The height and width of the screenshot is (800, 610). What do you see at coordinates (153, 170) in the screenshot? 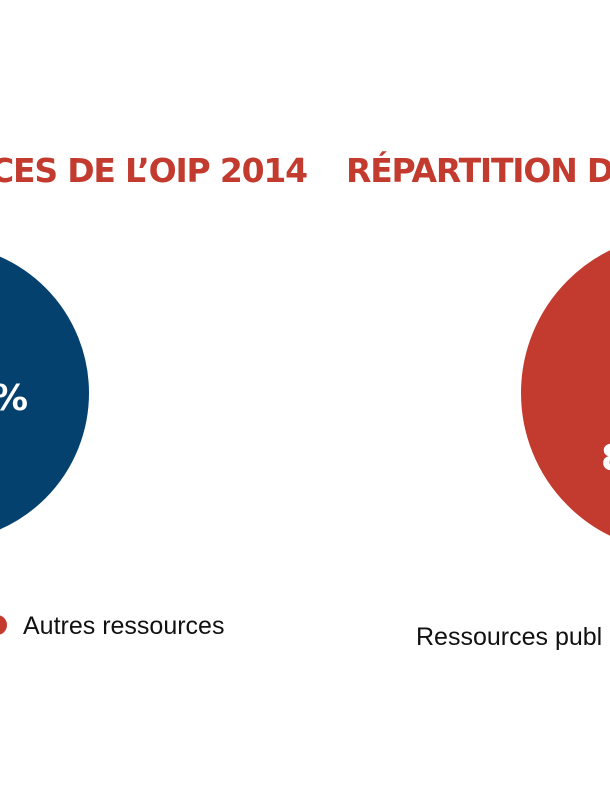
I see `left-chart-title: CES DE L’OIP 2014` at bounding box center [153, 170].